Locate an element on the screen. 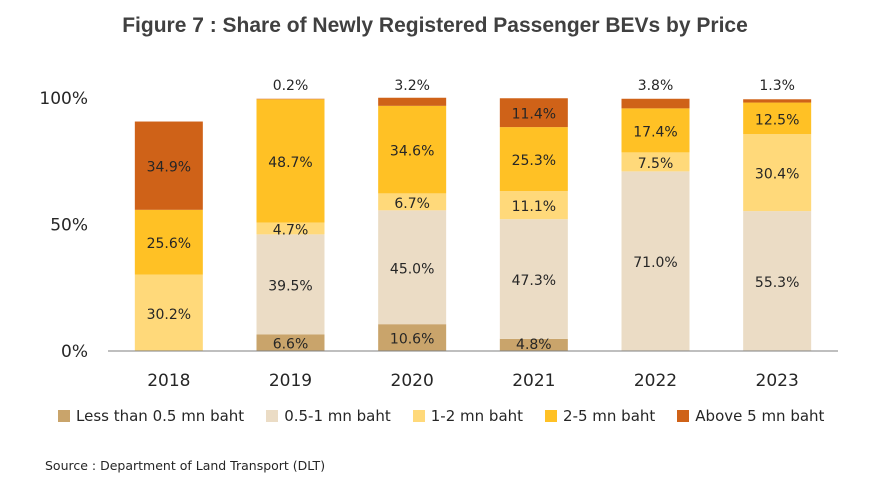 The image size is (870, 500). data-label: 45.0% is located at coordinates (412, 269).